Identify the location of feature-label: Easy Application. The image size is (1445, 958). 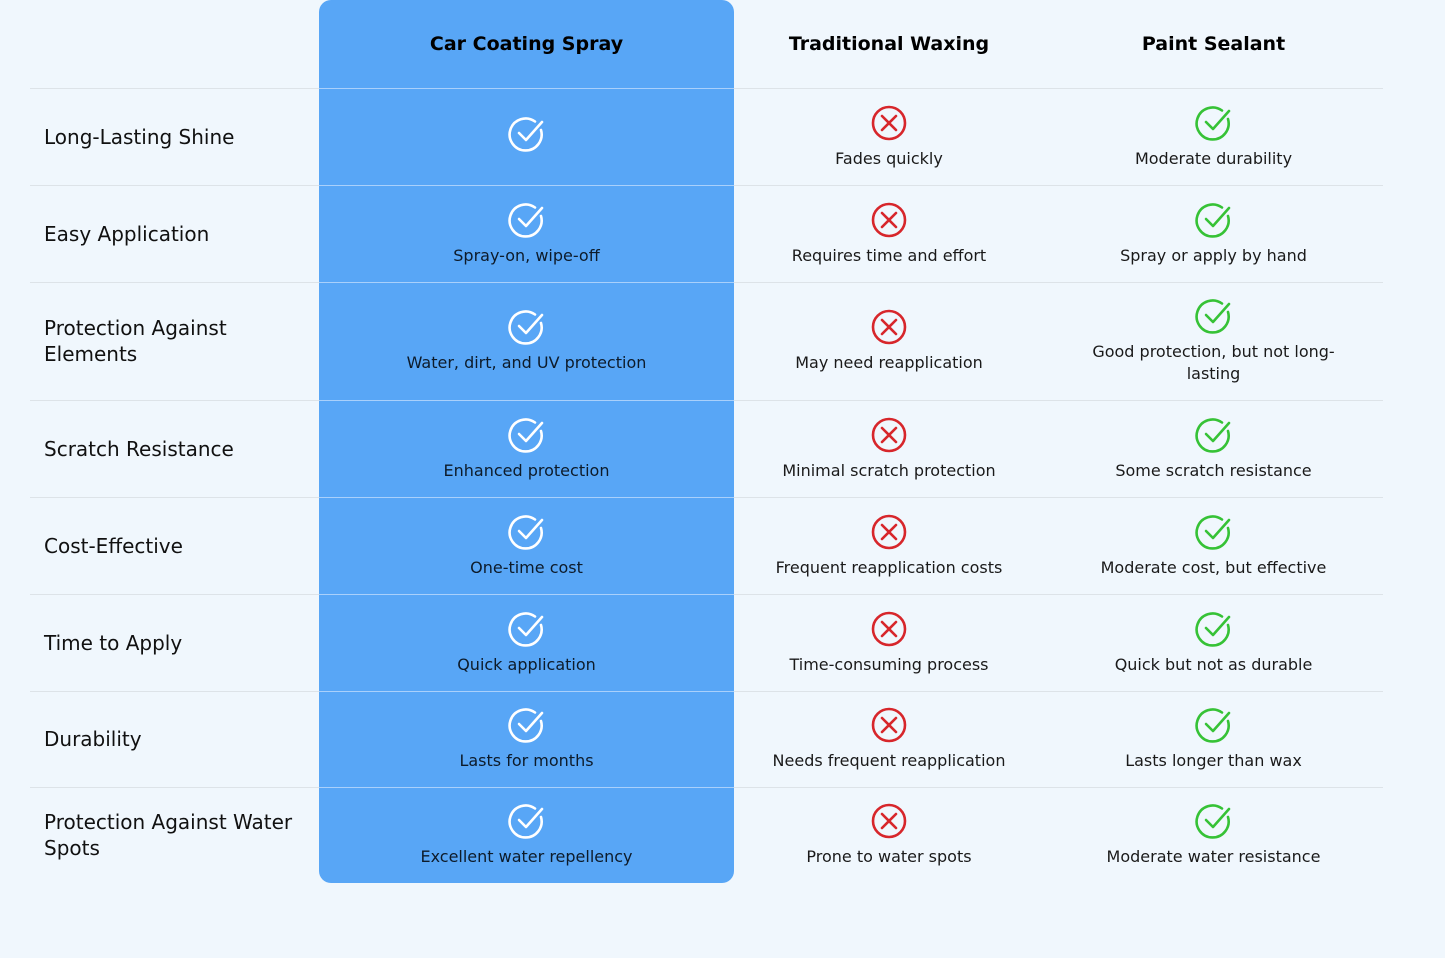
(127, 233).